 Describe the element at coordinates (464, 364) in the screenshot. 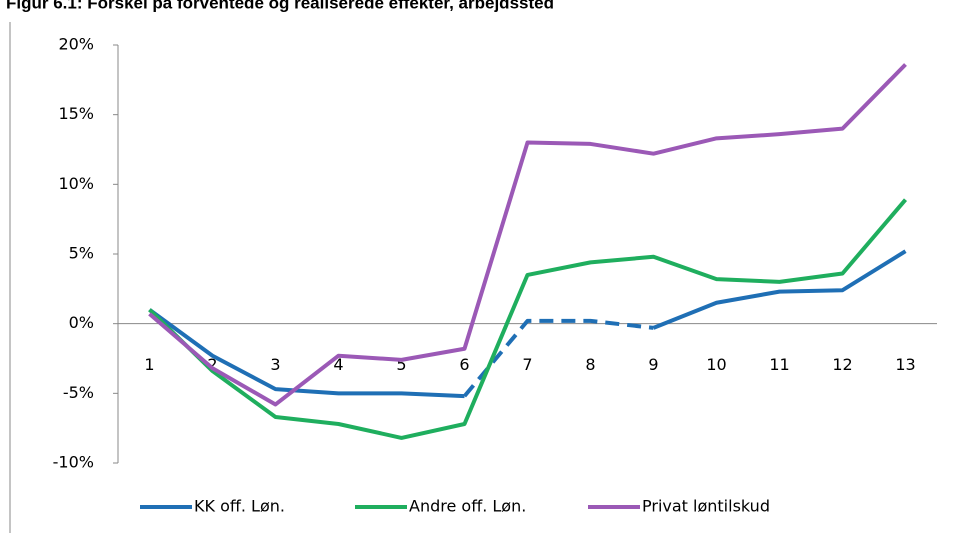

I see `x-tick-label: 6` at that location.